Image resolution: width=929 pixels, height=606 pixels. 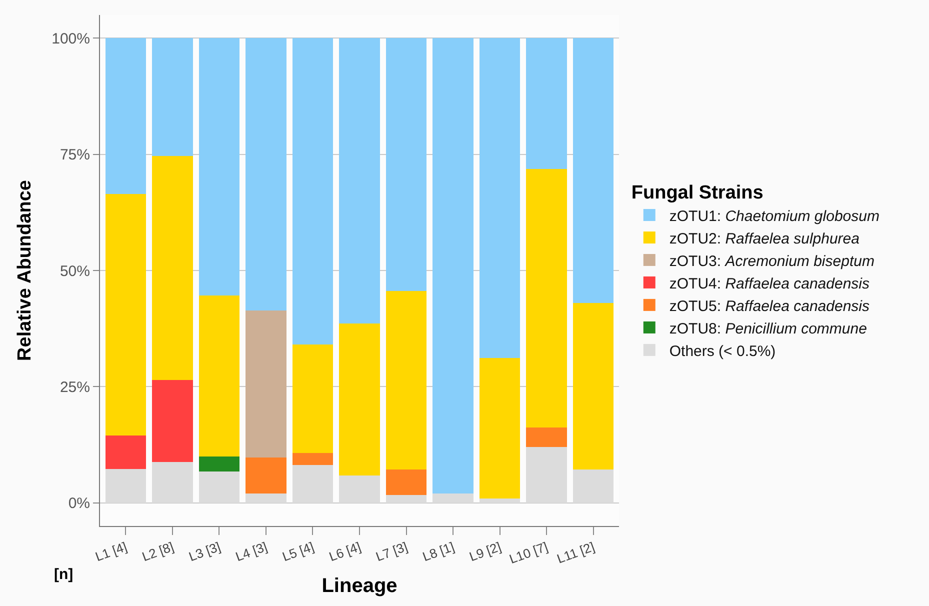 I want to click on x-tick-label: L4 [3], so click(x=252, y=551).